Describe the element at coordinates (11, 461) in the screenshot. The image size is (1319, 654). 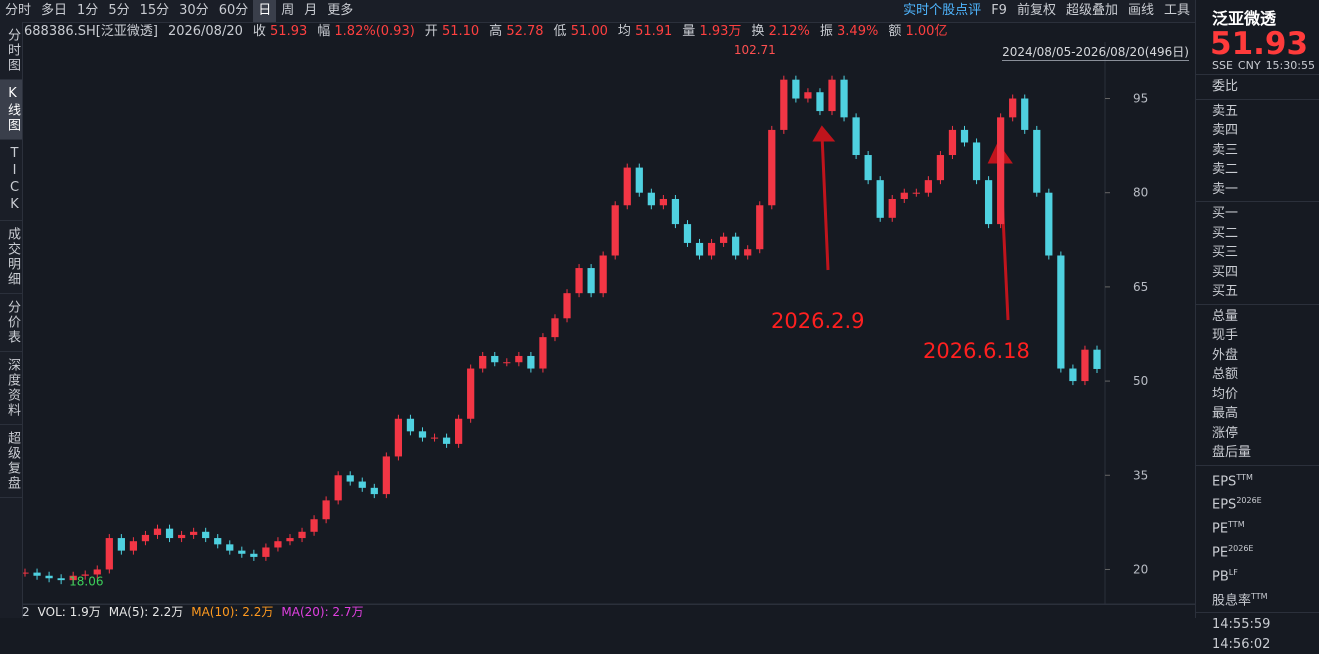
I see `side-tab: 超级复盘` at that location.